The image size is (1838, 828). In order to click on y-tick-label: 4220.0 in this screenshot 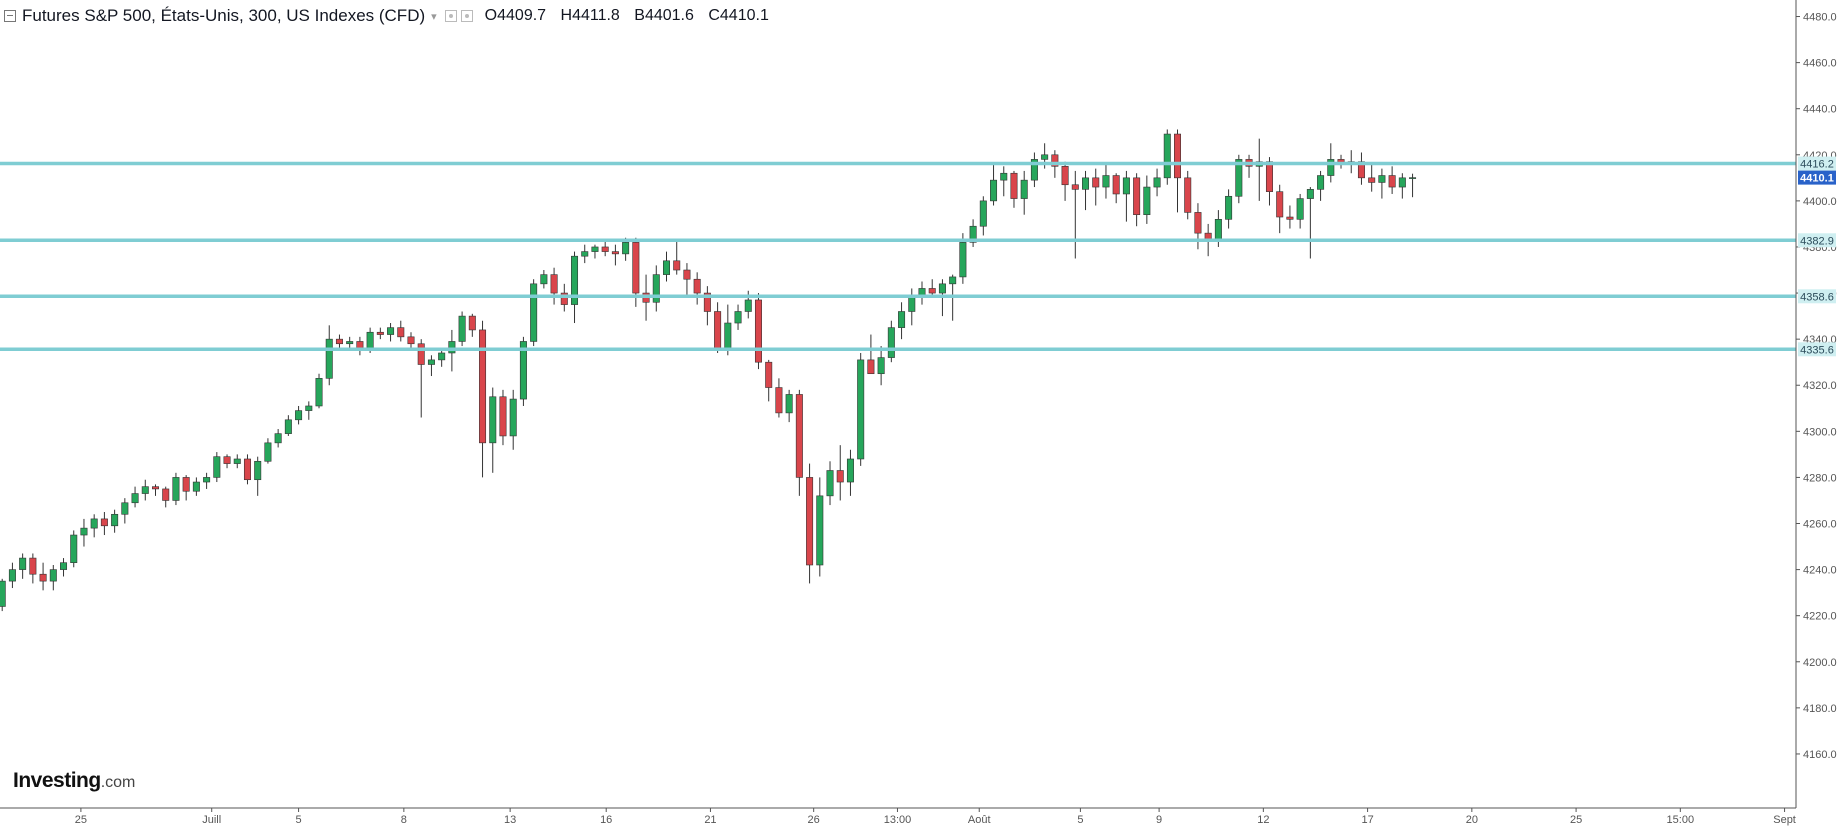, I will do `click(1820, 617)`.